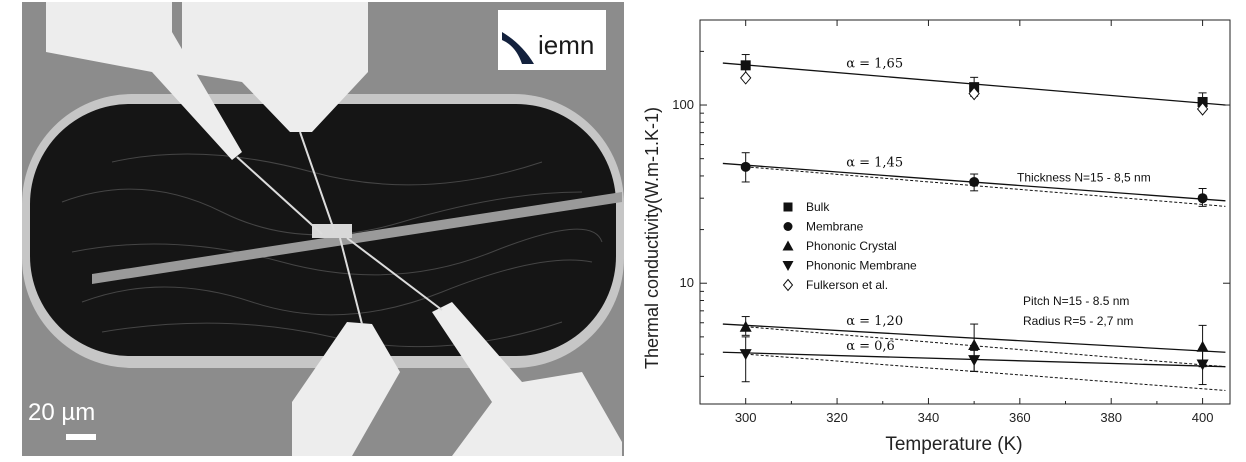 The height and width of the screenshot is (462, 1246). Describe the element at coordinates (788, 207) in the screenshot. I see `legend-marker-square` at that location.